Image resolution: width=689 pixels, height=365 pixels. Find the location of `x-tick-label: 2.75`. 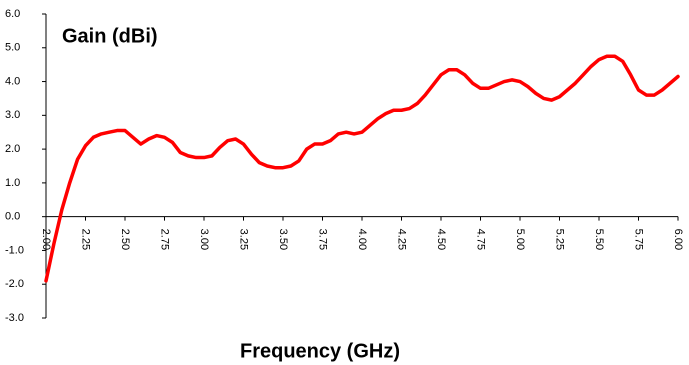

x-tick-label: 2.75 is located at coordinates (165, 239).